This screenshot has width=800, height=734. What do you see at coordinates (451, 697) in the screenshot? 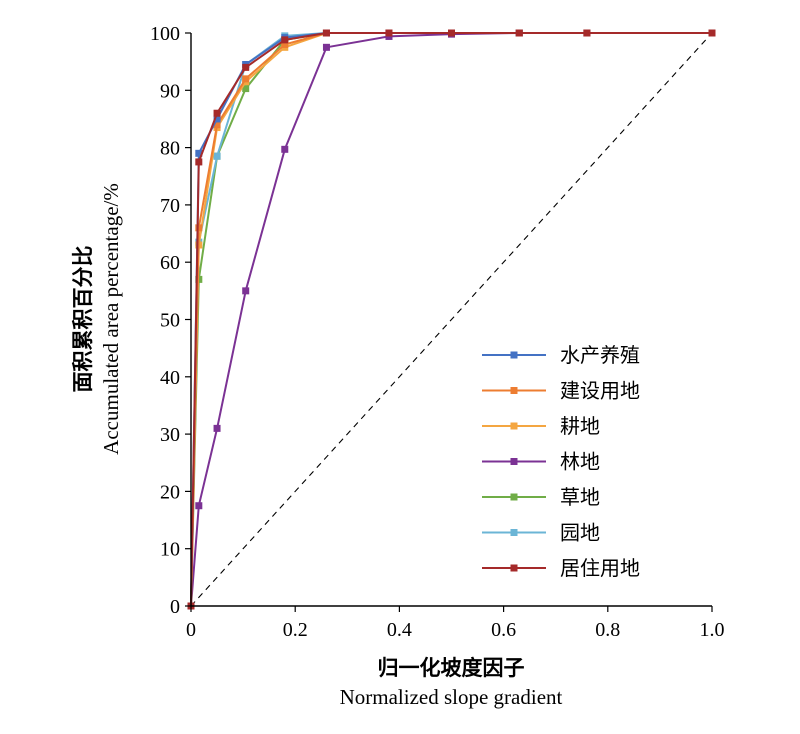
I see `x-axis-title-en: Normalized slope gradient` at bounding box center [451, 697].